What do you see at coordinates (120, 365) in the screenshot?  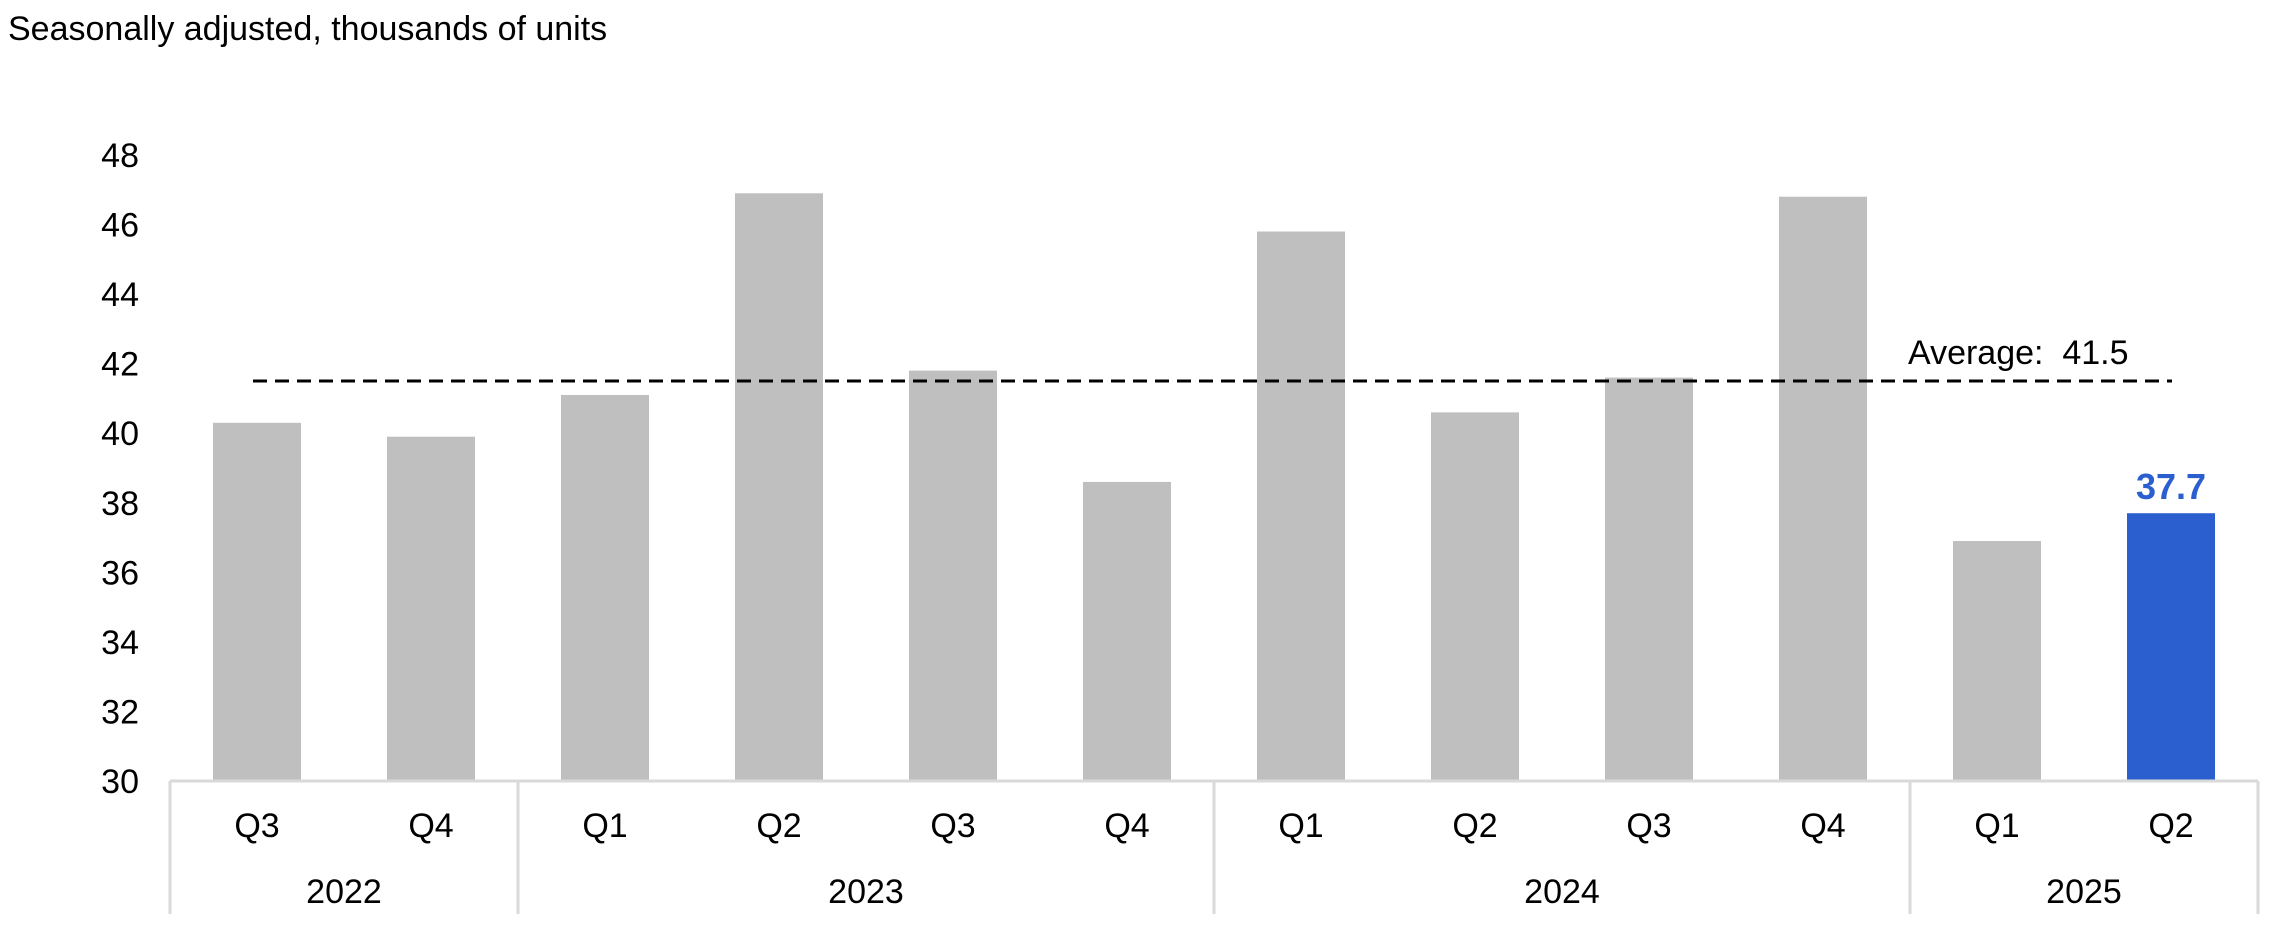 I see `y-tick-label: 42` at bounding box center [120, 365].